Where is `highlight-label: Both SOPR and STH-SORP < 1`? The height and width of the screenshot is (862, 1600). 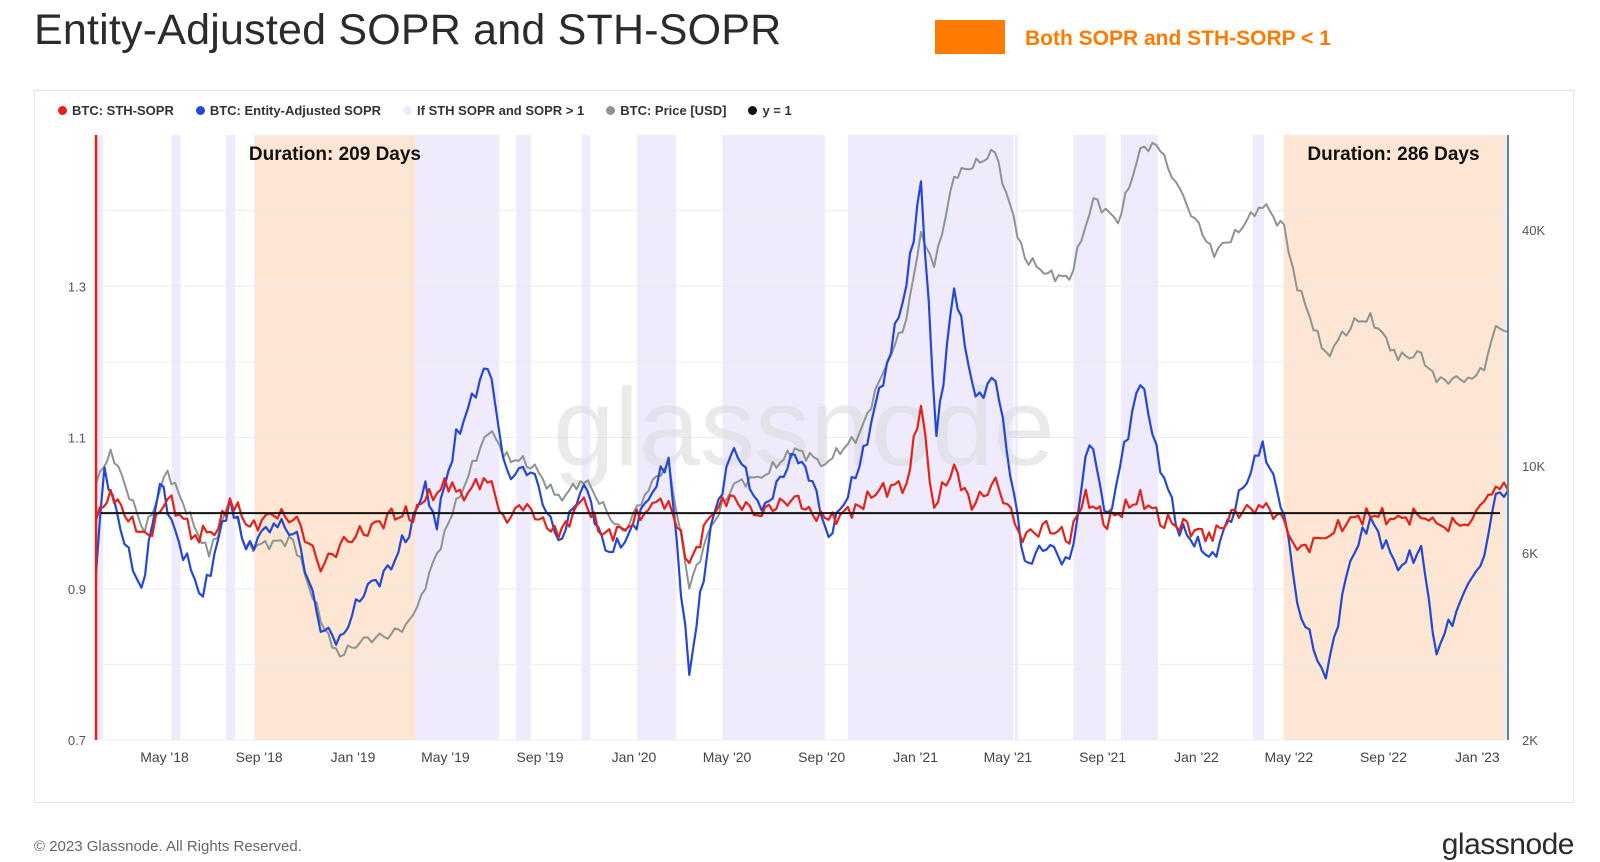
highlight-label: Both SOPR and STH-SORP < 1 is located at coordinates (1178, 38).